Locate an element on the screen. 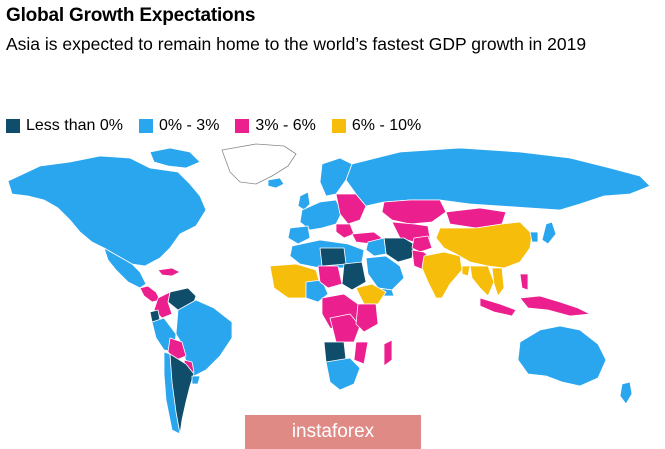 The height and width of the screenshot is (449, 665). region-scandinavia is located at coordinates (336, 177).